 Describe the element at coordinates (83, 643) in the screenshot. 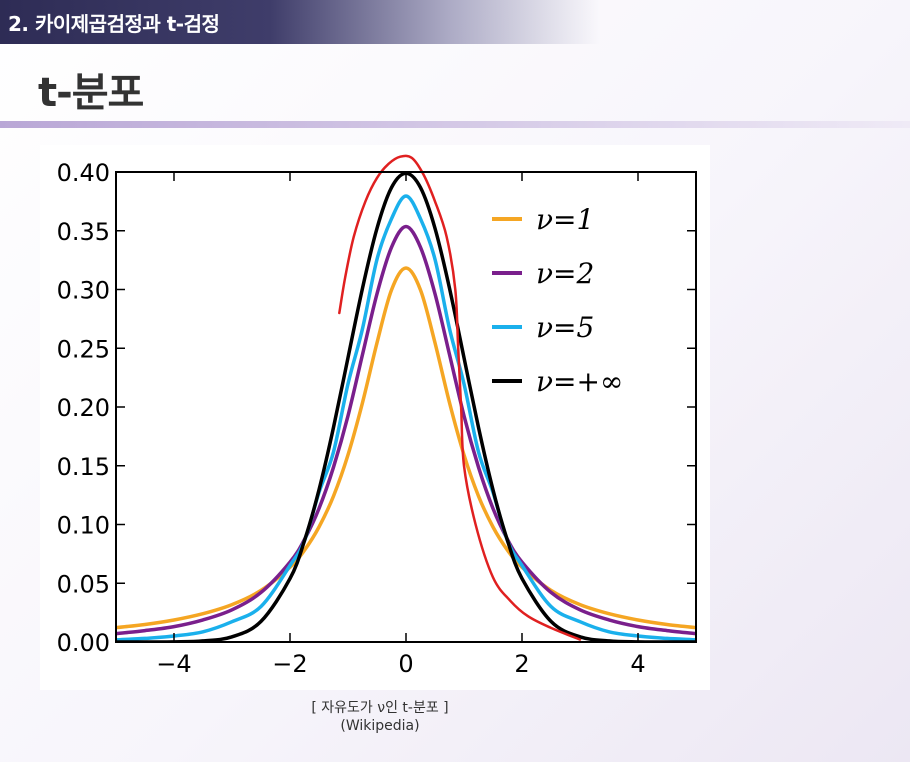

I see `y-tick-label: 0.00` at that location.